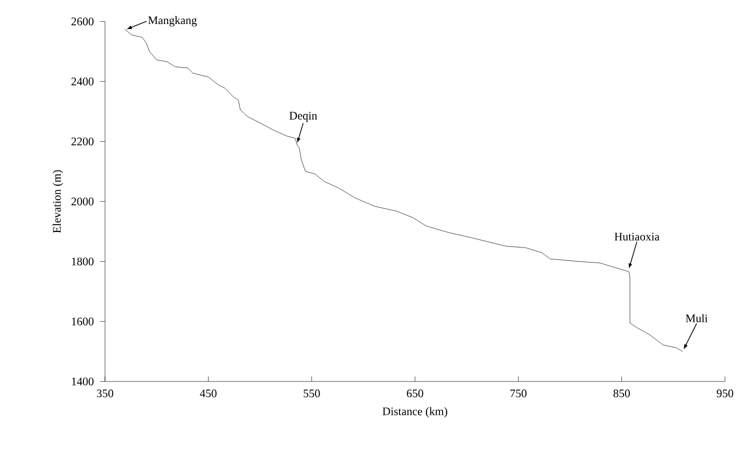 This screenshot has width=743, height=469. I want to click on annotation: Deqin, so click(303, 117).